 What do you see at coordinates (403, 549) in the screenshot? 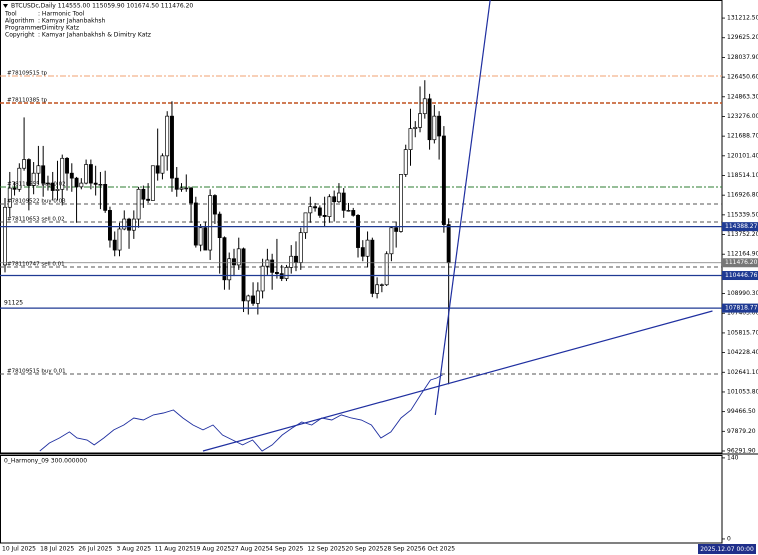
I see `x-tick-label: 28 Sep 2025` at bounding box center [403, 549].